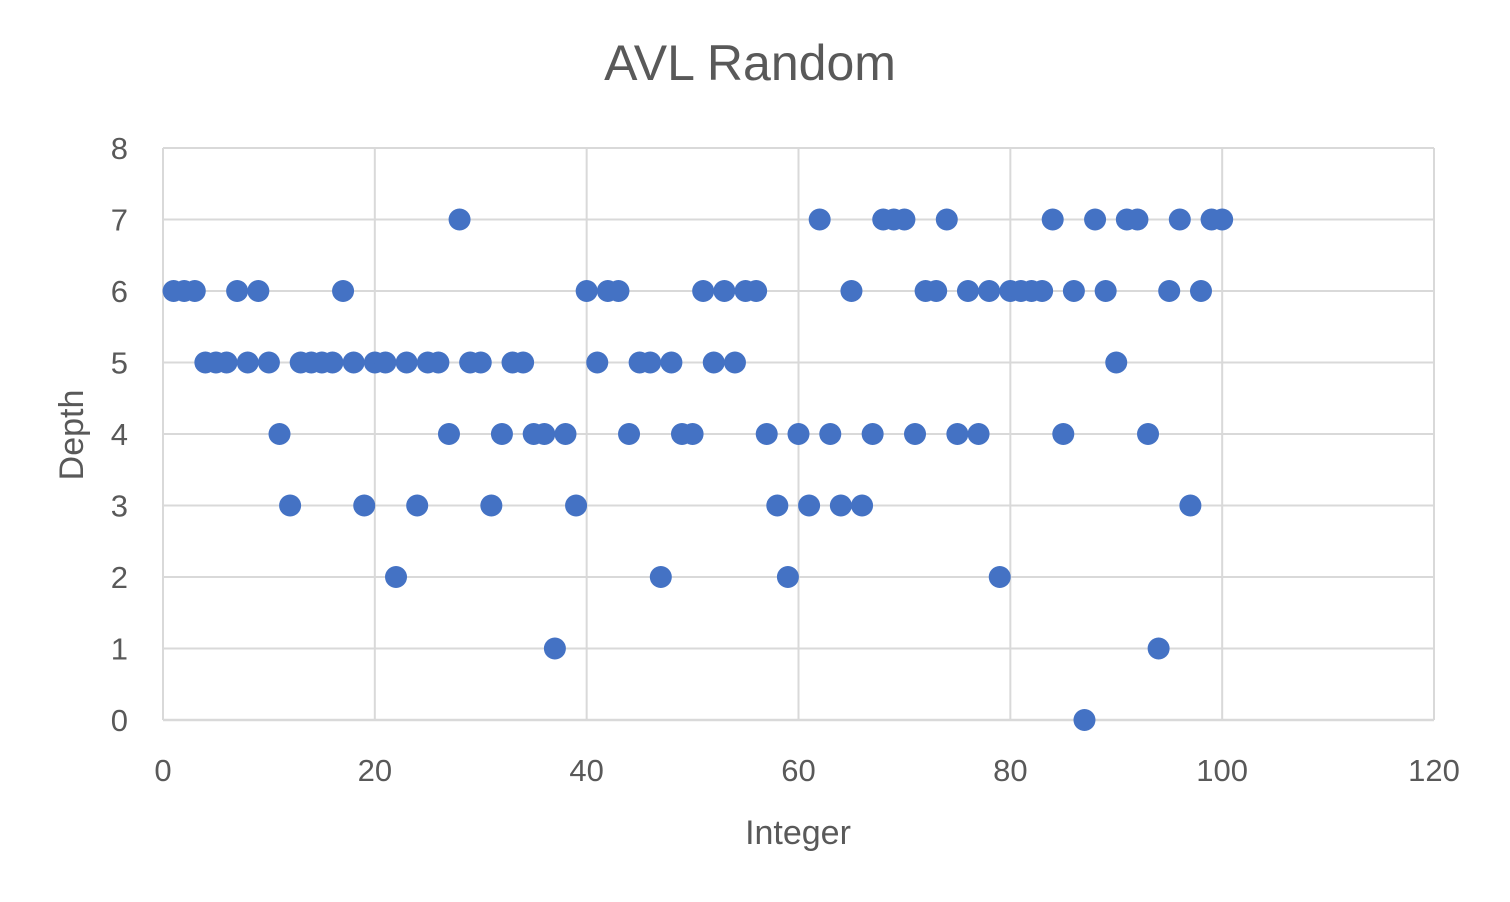 Image resolution: width=1510 pixels, height=902 pixels. Describe the element at coordinates (375, 770) in the screenshot. I see `x-tick-label: 20` at that location.